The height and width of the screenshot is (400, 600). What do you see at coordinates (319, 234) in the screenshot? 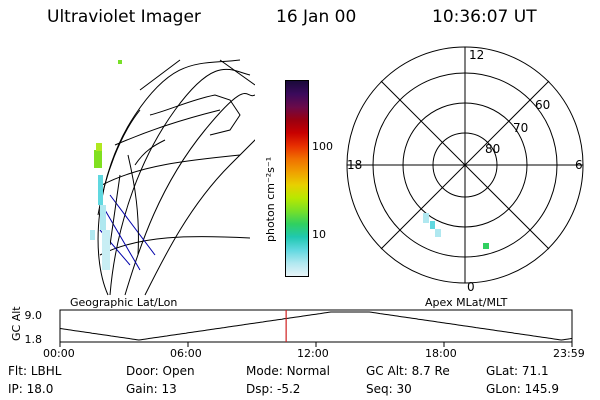
I see `colorbar-tick-10: 10` at bounding box center [319, 234].